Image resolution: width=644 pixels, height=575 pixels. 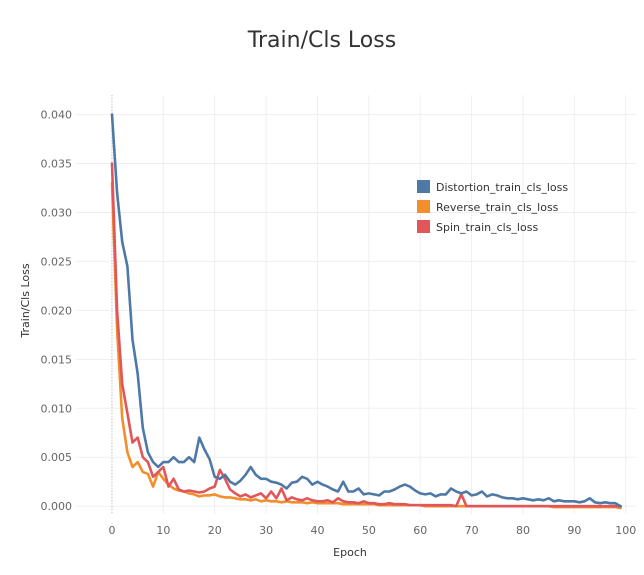 I want to click on y-tick-label: 0.035, so click(x=57, y=164).